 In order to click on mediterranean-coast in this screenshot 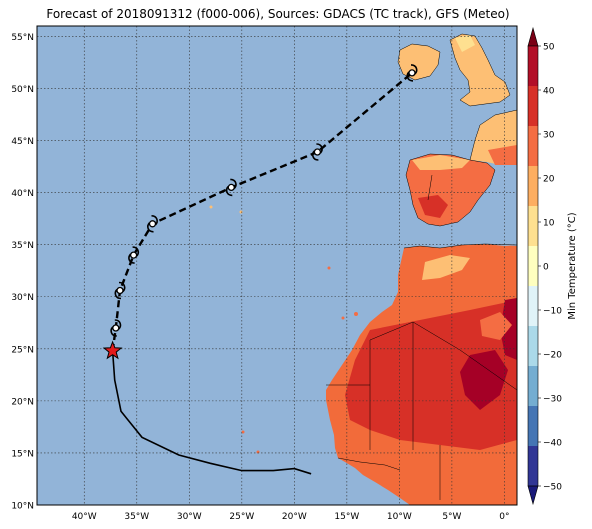, I will do `click(488, 239)`.